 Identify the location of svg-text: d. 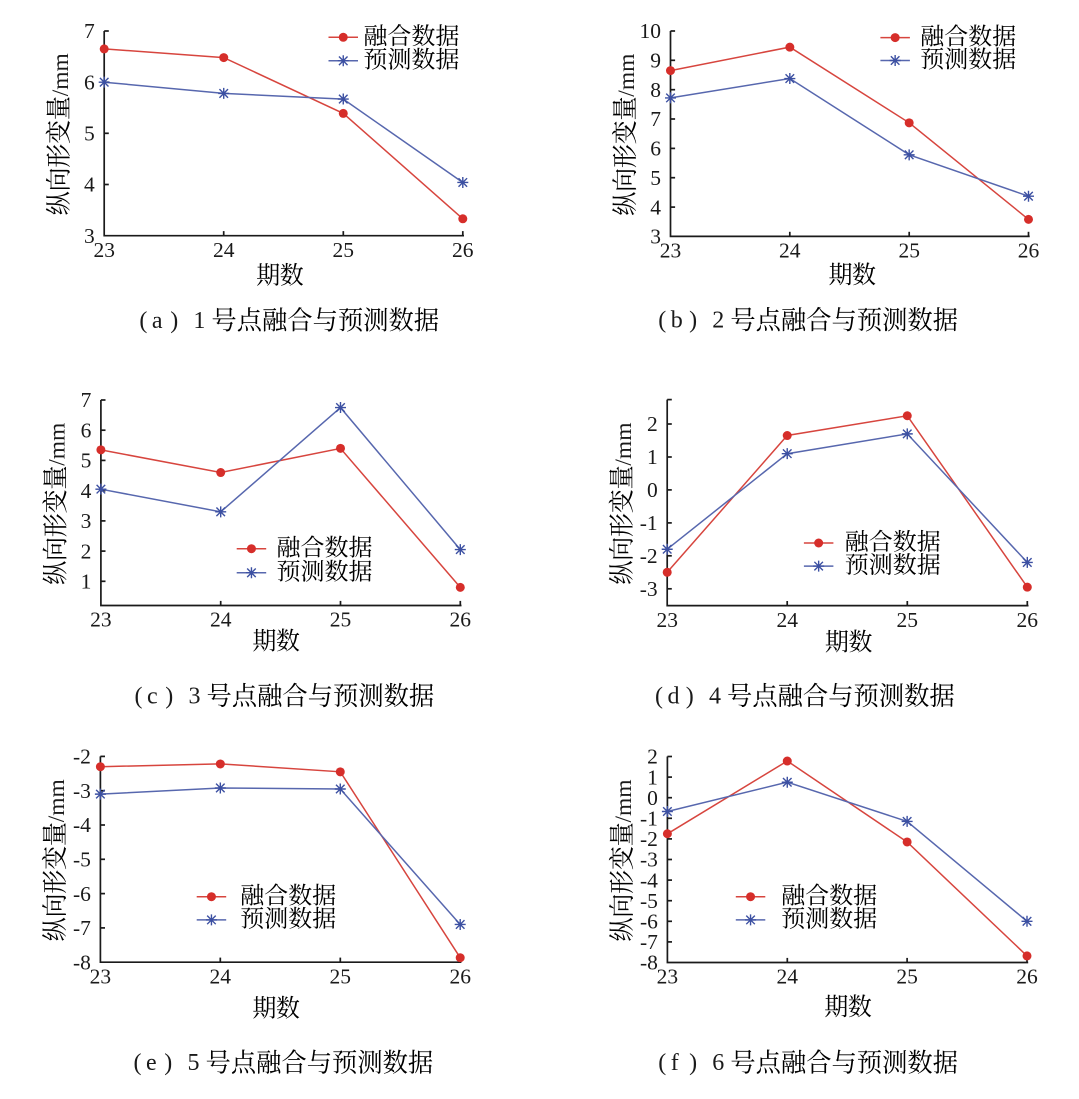
(674, 697).